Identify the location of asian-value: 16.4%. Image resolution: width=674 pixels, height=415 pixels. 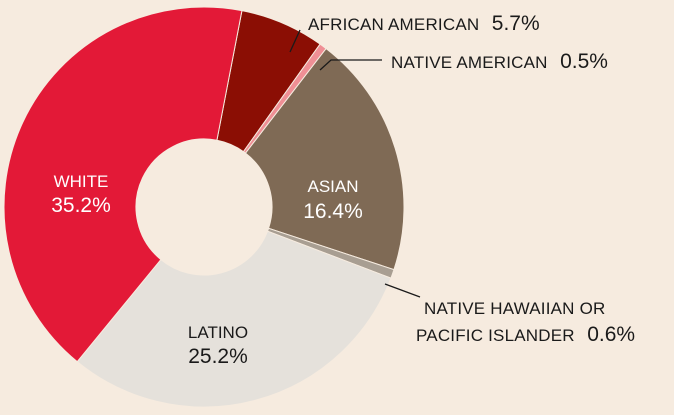
(333, 211).